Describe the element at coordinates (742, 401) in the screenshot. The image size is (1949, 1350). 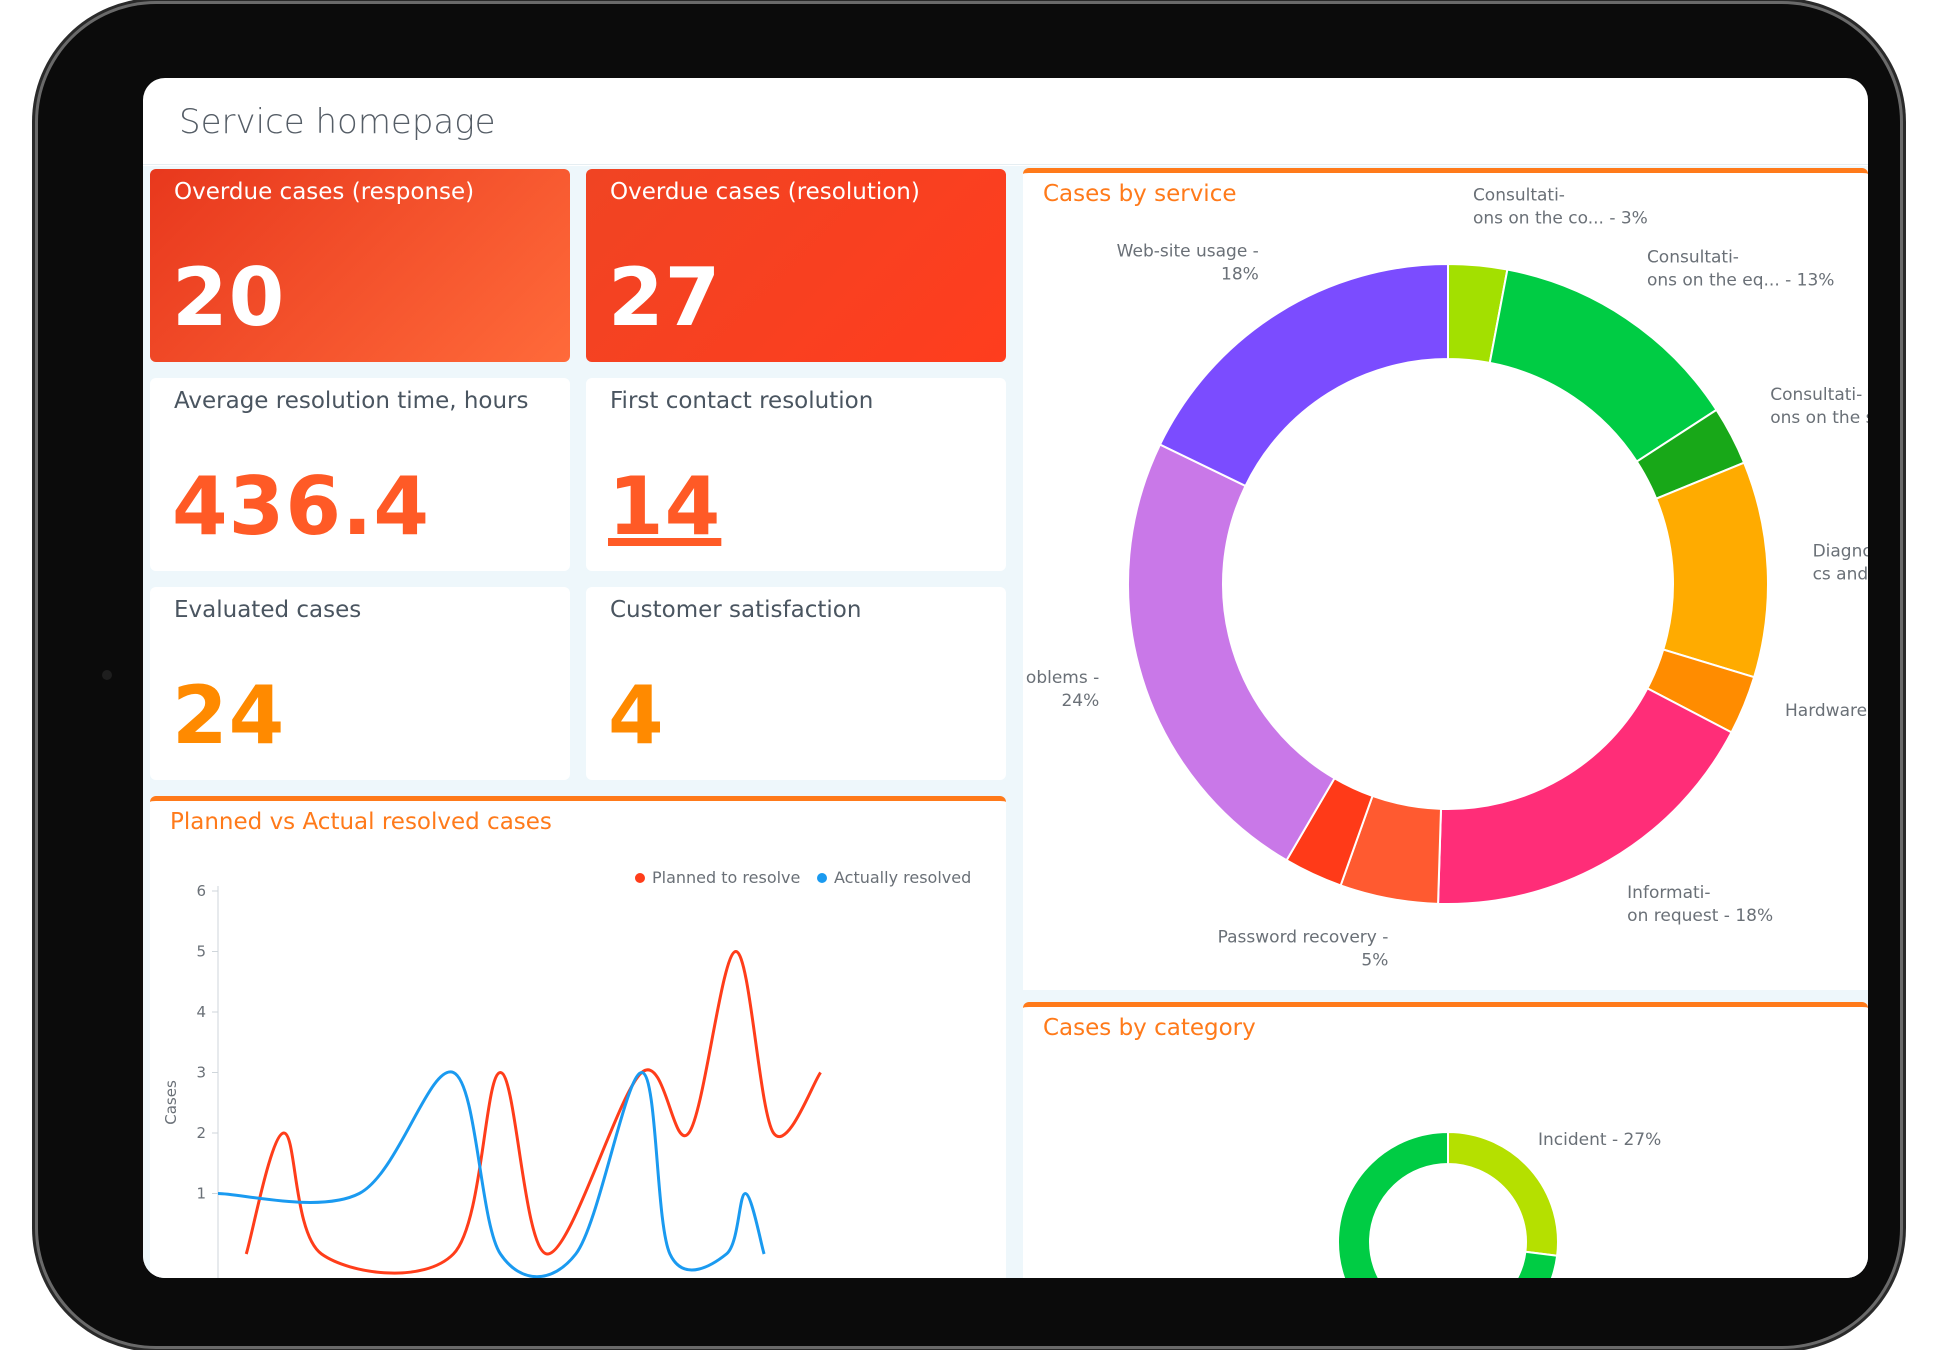
I see `kpi-label: First contact resolution` at that location.